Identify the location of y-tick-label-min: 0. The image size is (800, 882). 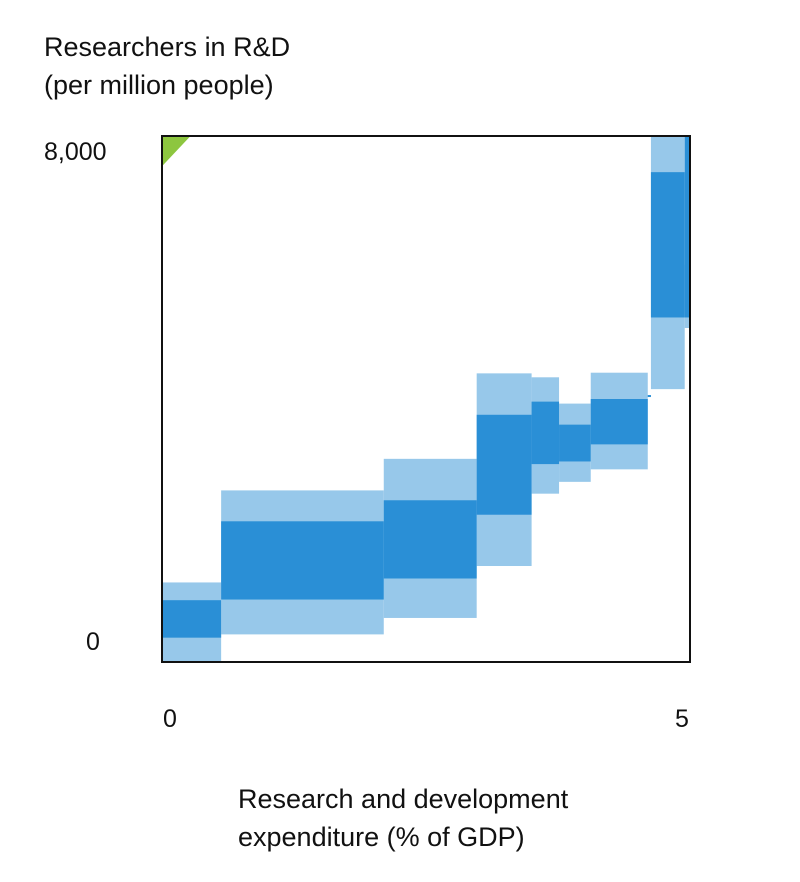
(93, 642).